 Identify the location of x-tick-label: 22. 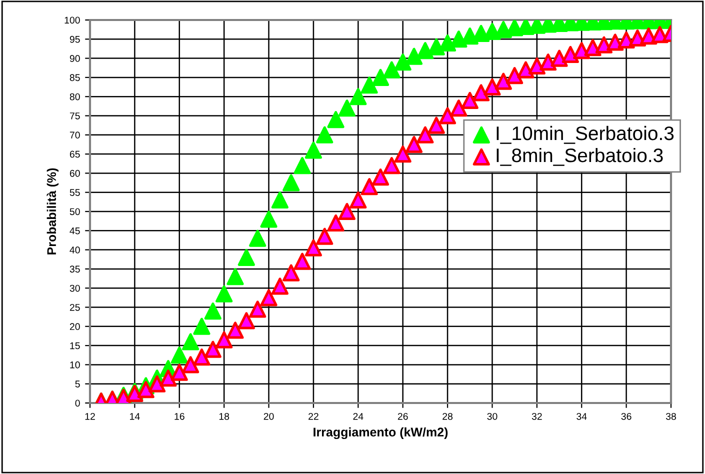
(313, 416).